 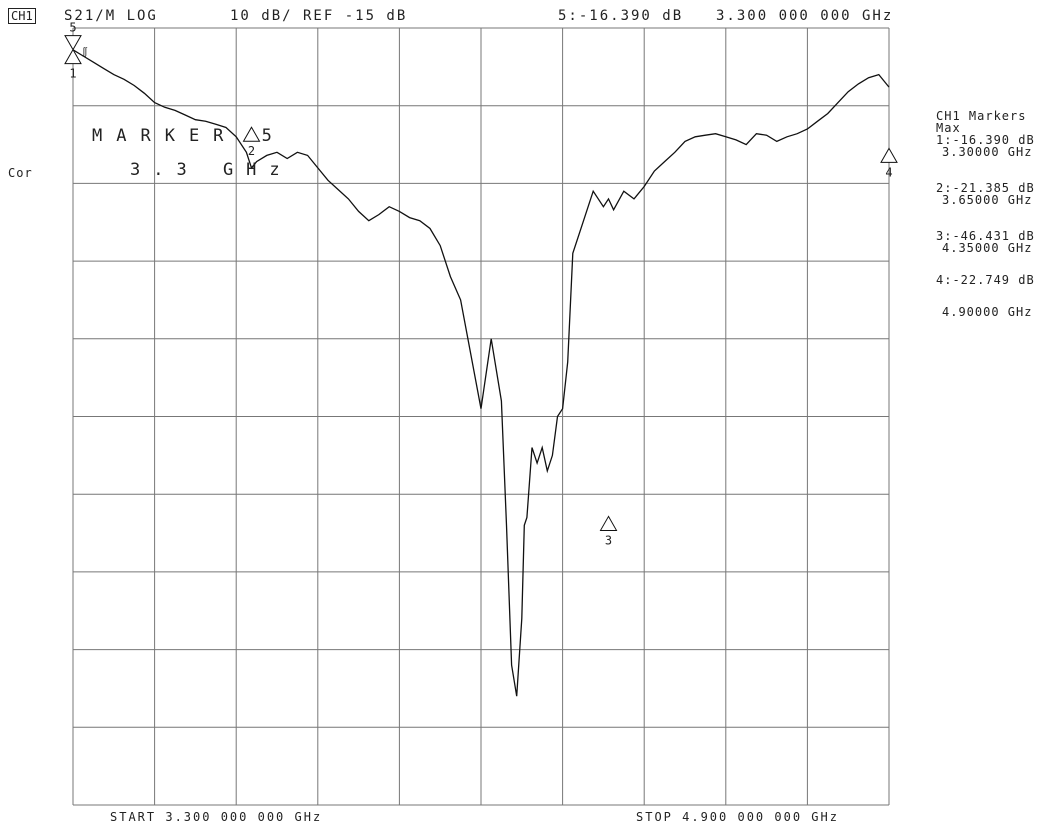 What do you see at coordinates (985, 140) in the screenshot?
I see `marker-entry-1: 1:-16.390 dB` at bounding box center [985, 140].